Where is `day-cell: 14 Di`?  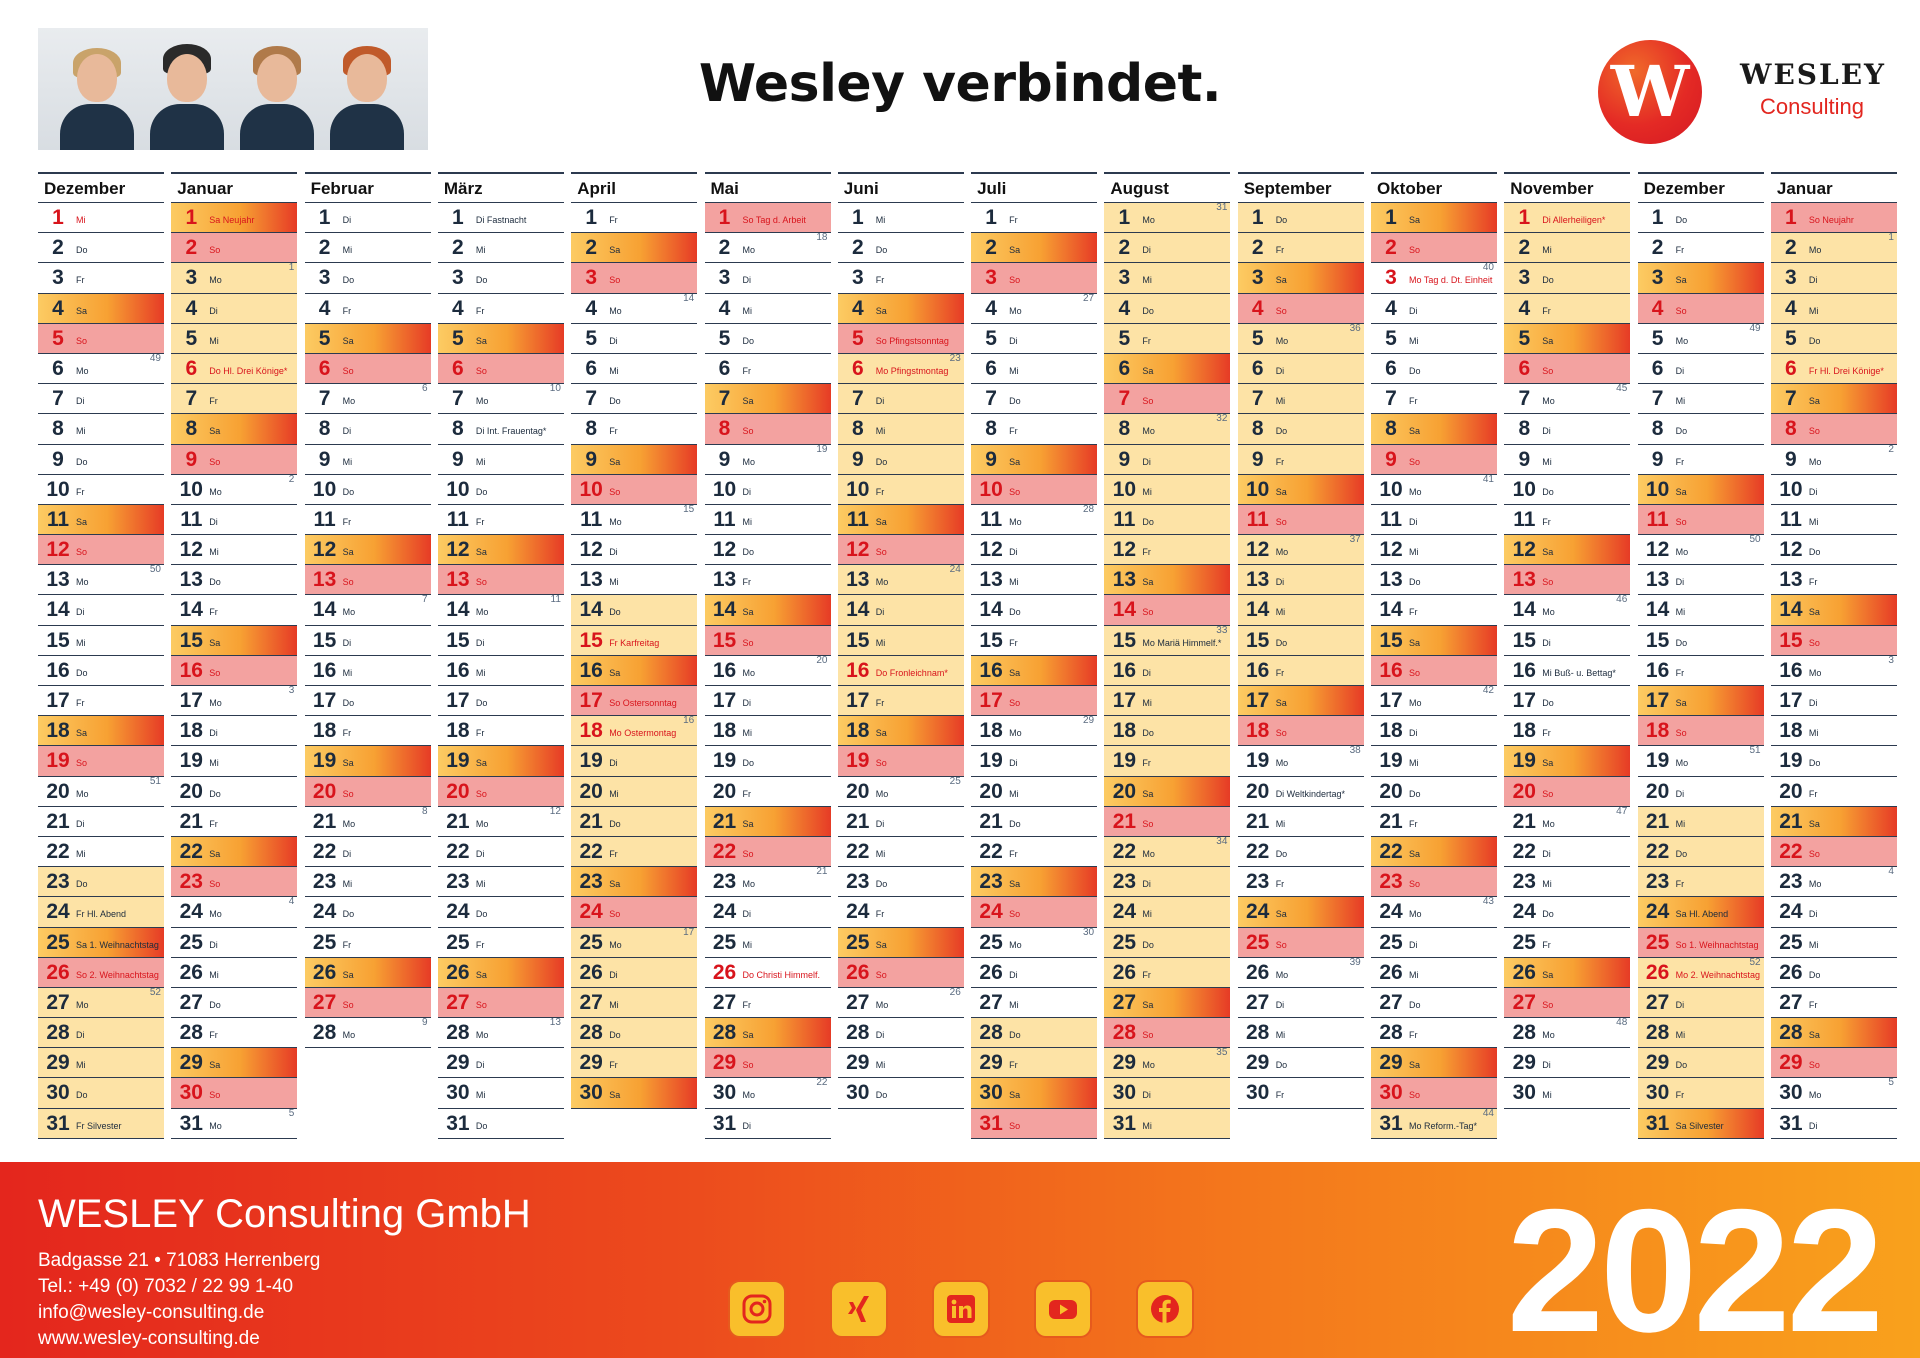 day-cell: 14 Di is located at coordinates (900, 609).